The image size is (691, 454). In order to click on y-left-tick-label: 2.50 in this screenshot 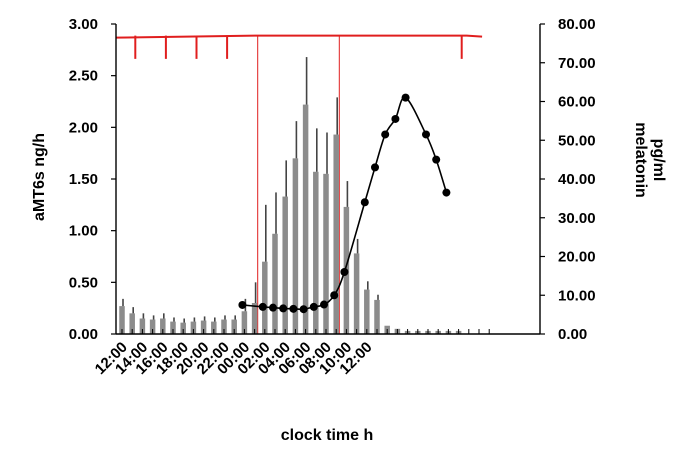, I will do `click(83, 76)`.